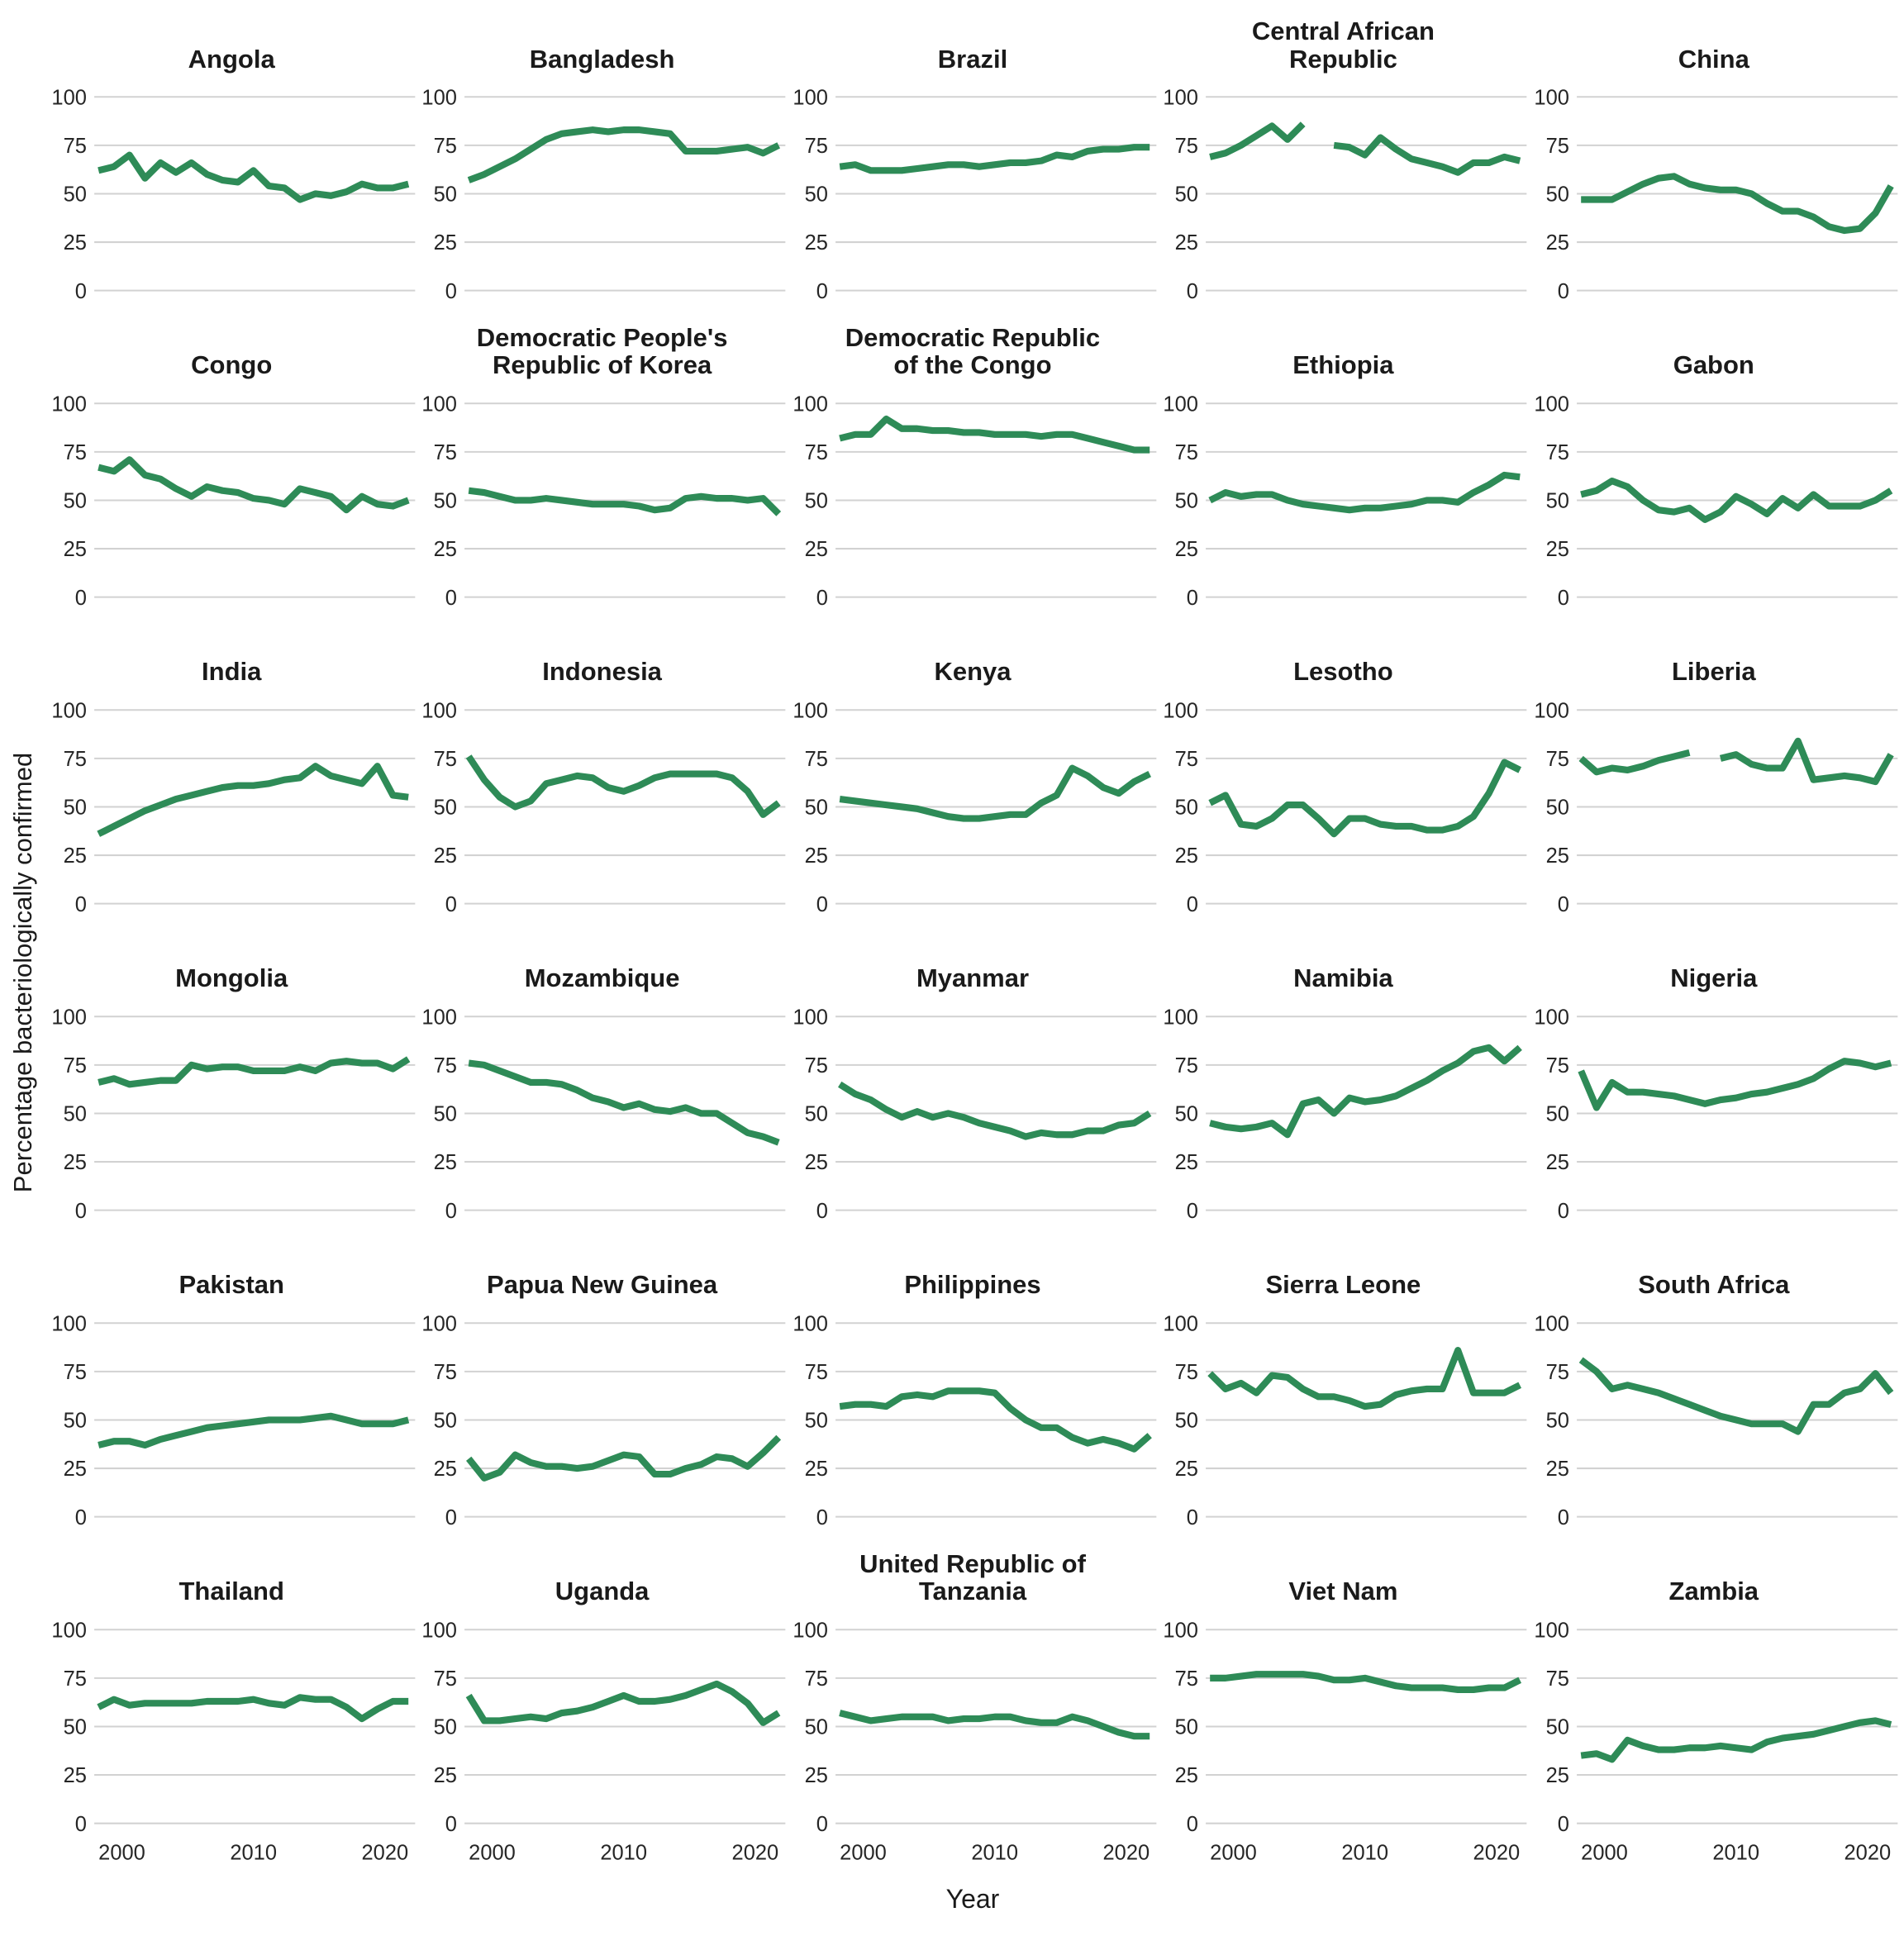 The image size is (1904, 1936). Describe the element at coordinates (1714, 978) in the screenshot. I see `facet-title: Nigeria` at that location.